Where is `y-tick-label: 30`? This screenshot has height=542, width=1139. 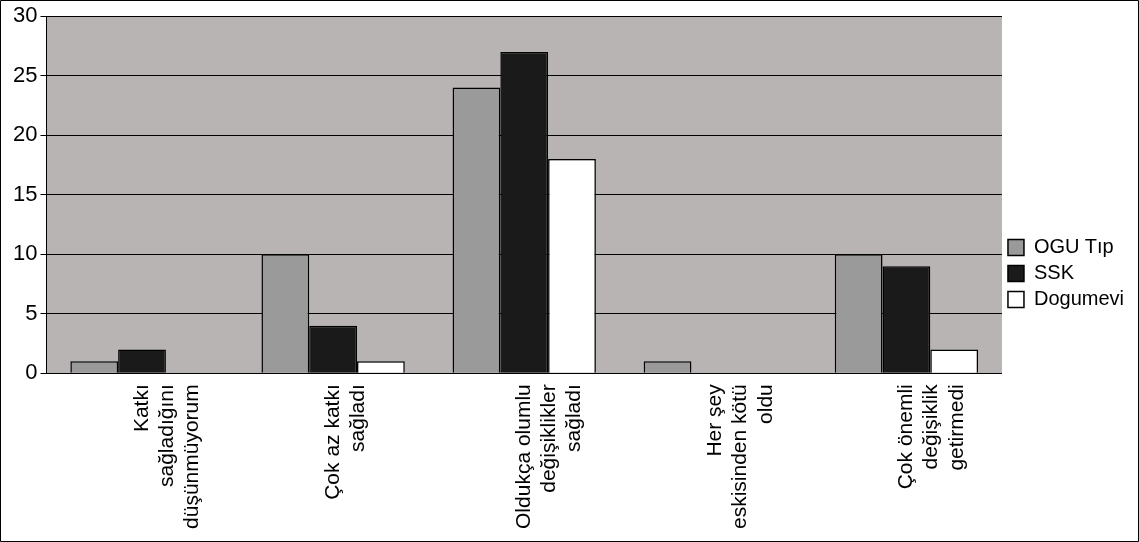 y-tick-label: 30 is located at coordinates (25, 15).